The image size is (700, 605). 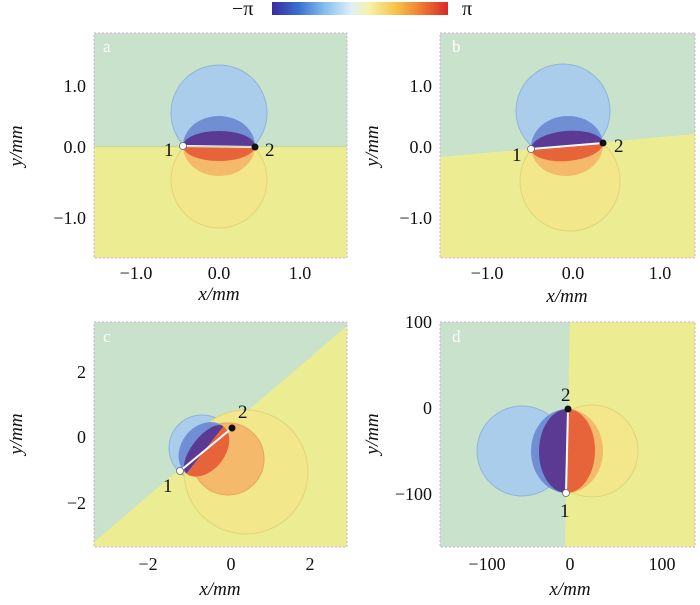 I want to click on y-tick-label: −2, so click(x=76, y=503).